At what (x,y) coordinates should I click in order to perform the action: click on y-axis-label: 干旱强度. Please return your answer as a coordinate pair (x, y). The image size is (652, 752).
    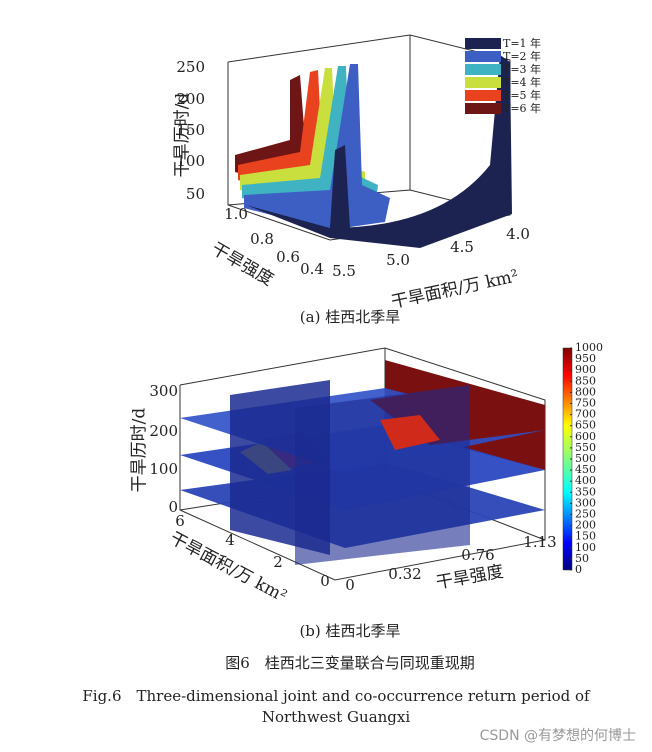
    Looking at the image, I should click on (470, 578).